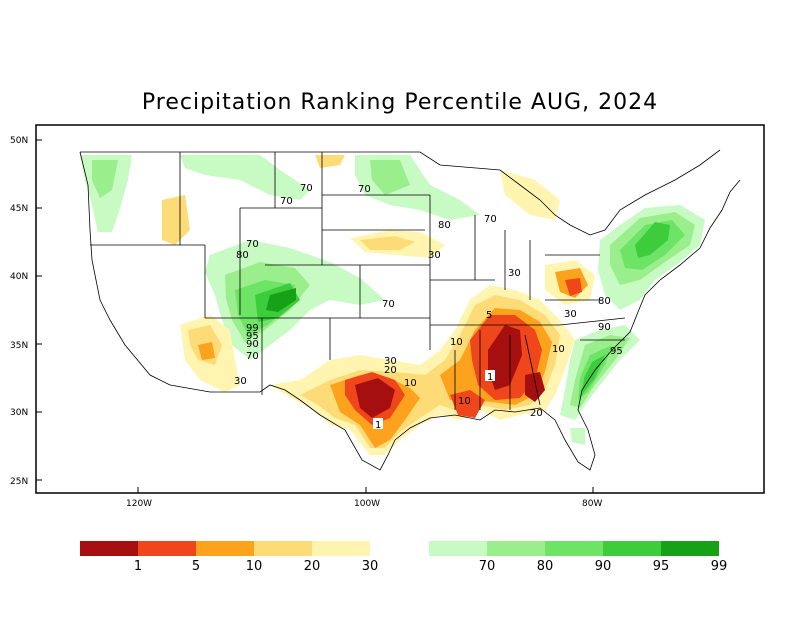 This screenshot has height=618, width=800. Describe the element at coordinates (196, 566) in the screenshot. I see `legend-label: 5` at that location.